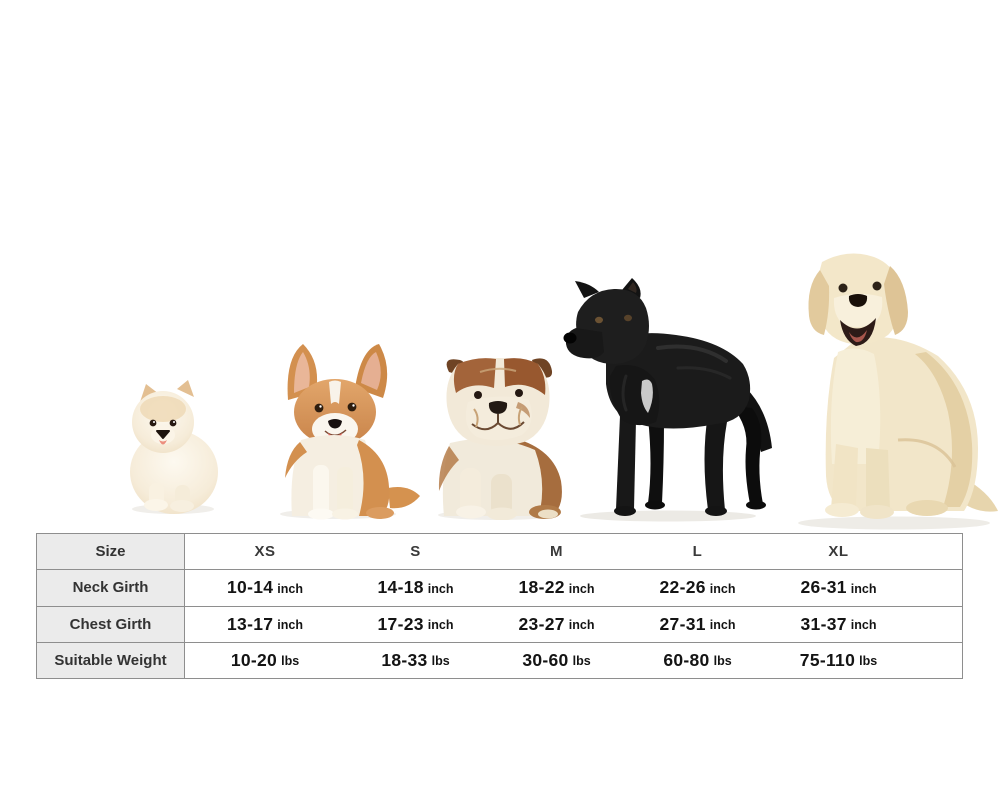  I want to click on value-cell: 31-37 inch, so click(838, 624).